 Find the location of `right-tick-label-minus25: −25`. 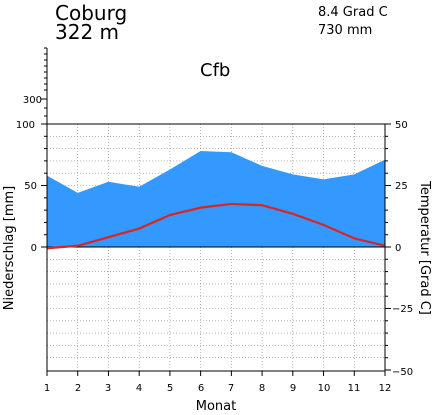

right-tick-label-minus25: −25 is located at coordinates (402, 309).